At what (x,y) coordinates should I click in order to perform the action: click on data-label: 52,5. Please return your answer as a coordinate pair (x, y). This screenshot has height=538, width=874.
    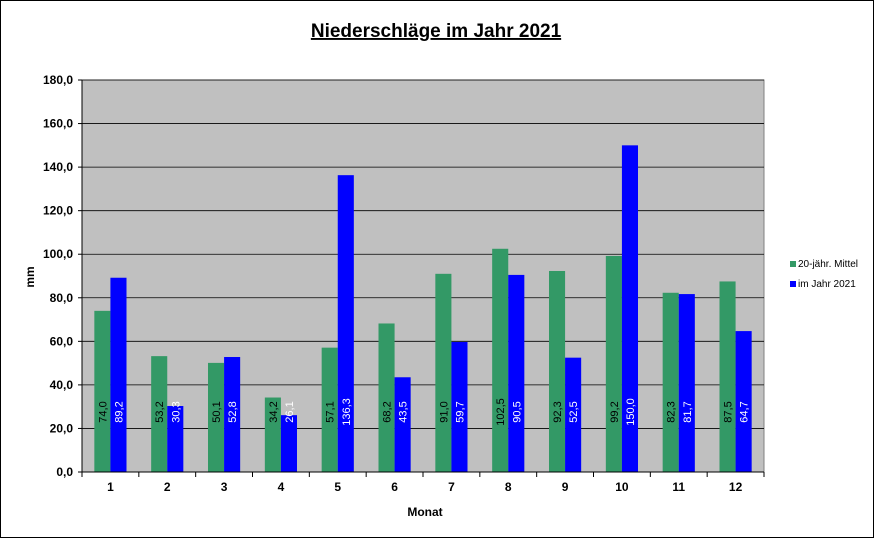
    Looking at the image, I should click on (574, 411).